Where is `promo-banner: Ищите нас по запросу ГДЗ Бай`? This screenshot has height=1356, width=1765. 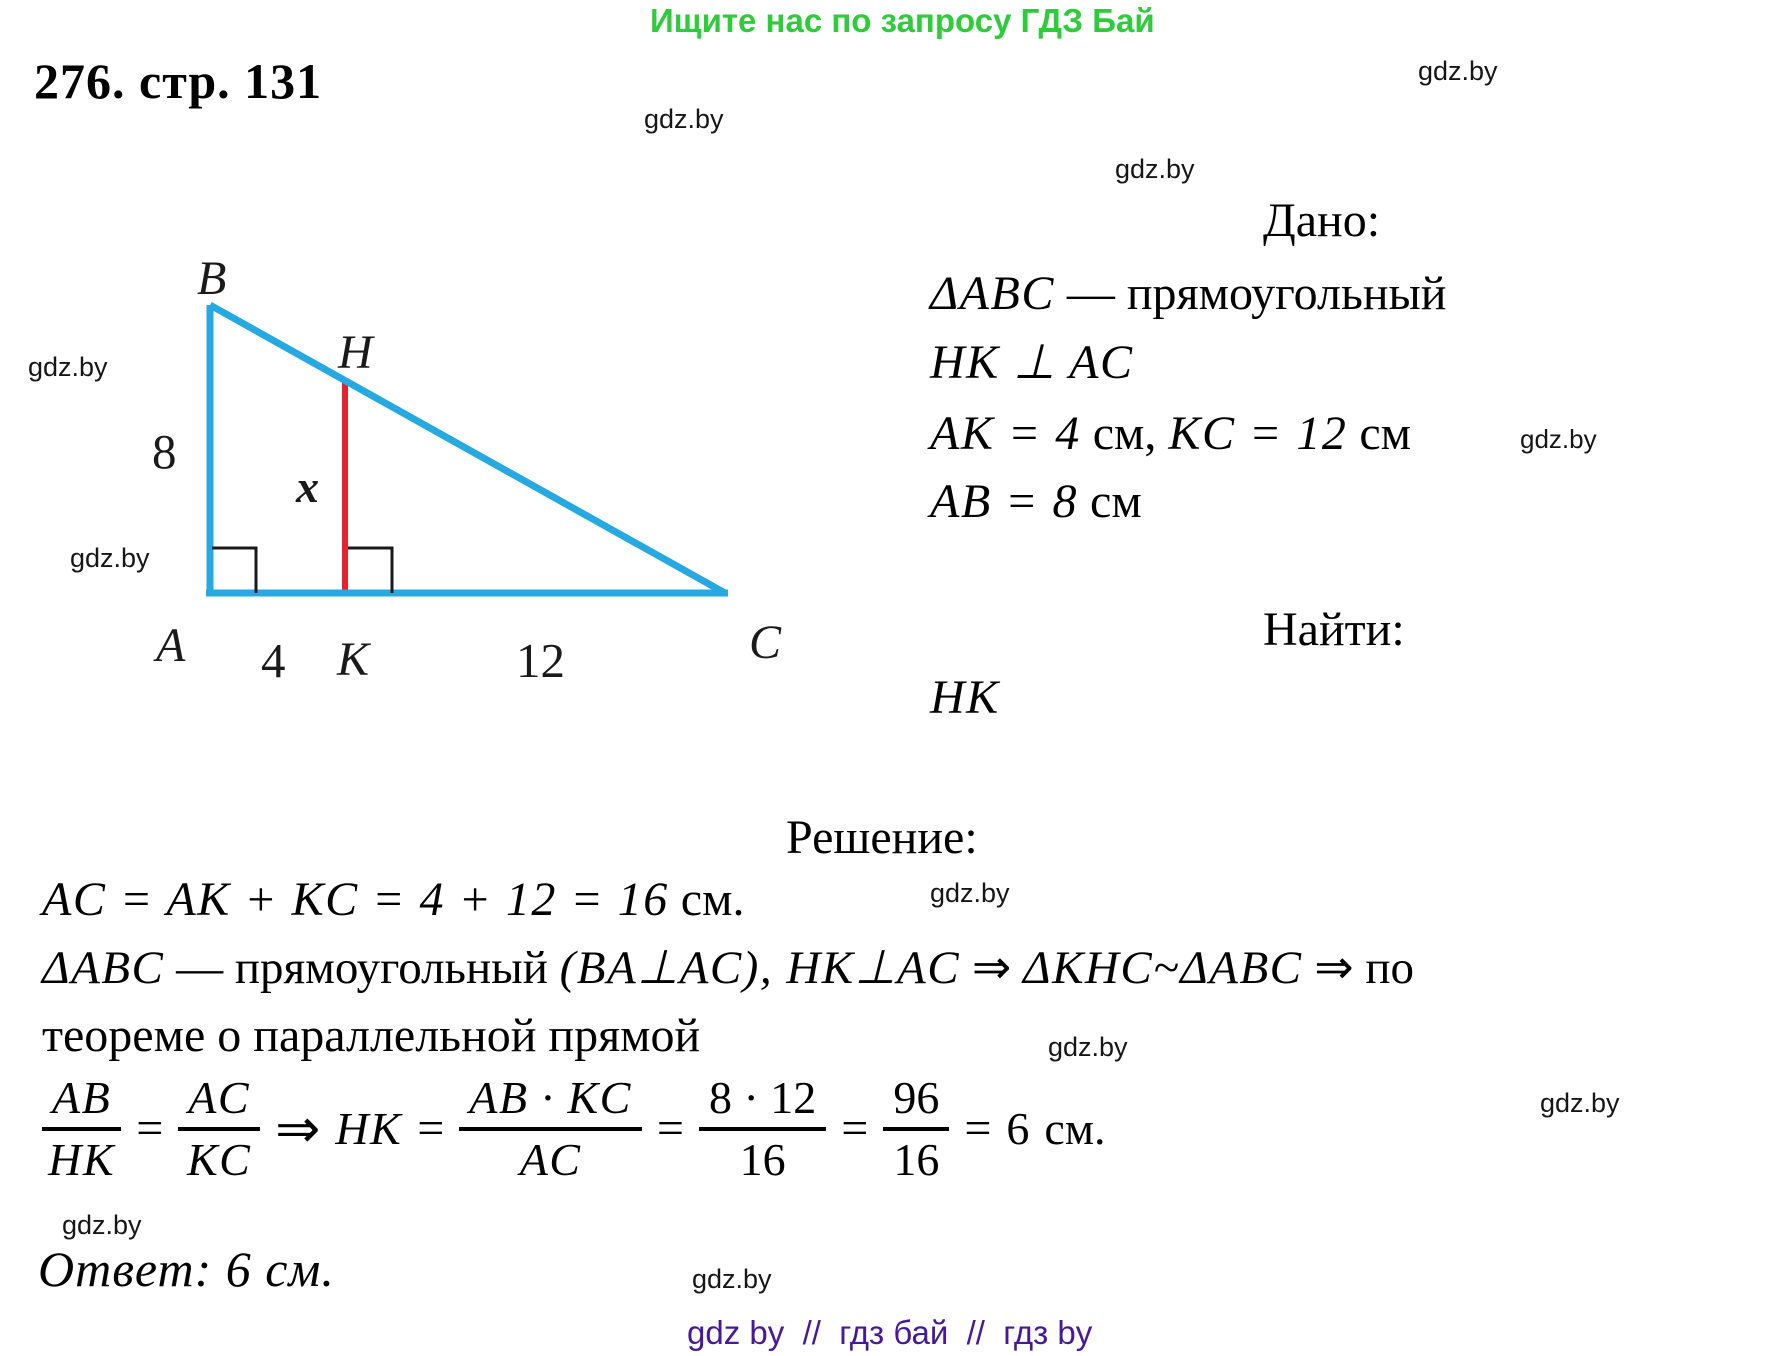
promo-banner: Ищите нас по запросу ГДЗ Бай is located at coordinates (902, 20).